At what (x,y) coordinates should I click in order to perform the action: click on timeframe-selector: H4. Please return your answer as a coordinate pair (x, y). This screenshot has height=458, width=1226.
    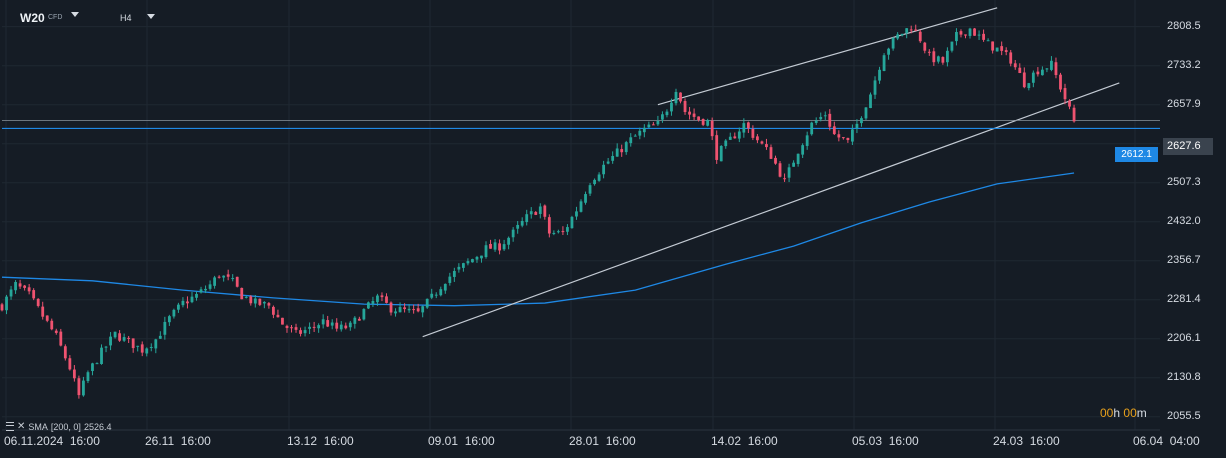
    Looking at the image, I should click on (126, 18).